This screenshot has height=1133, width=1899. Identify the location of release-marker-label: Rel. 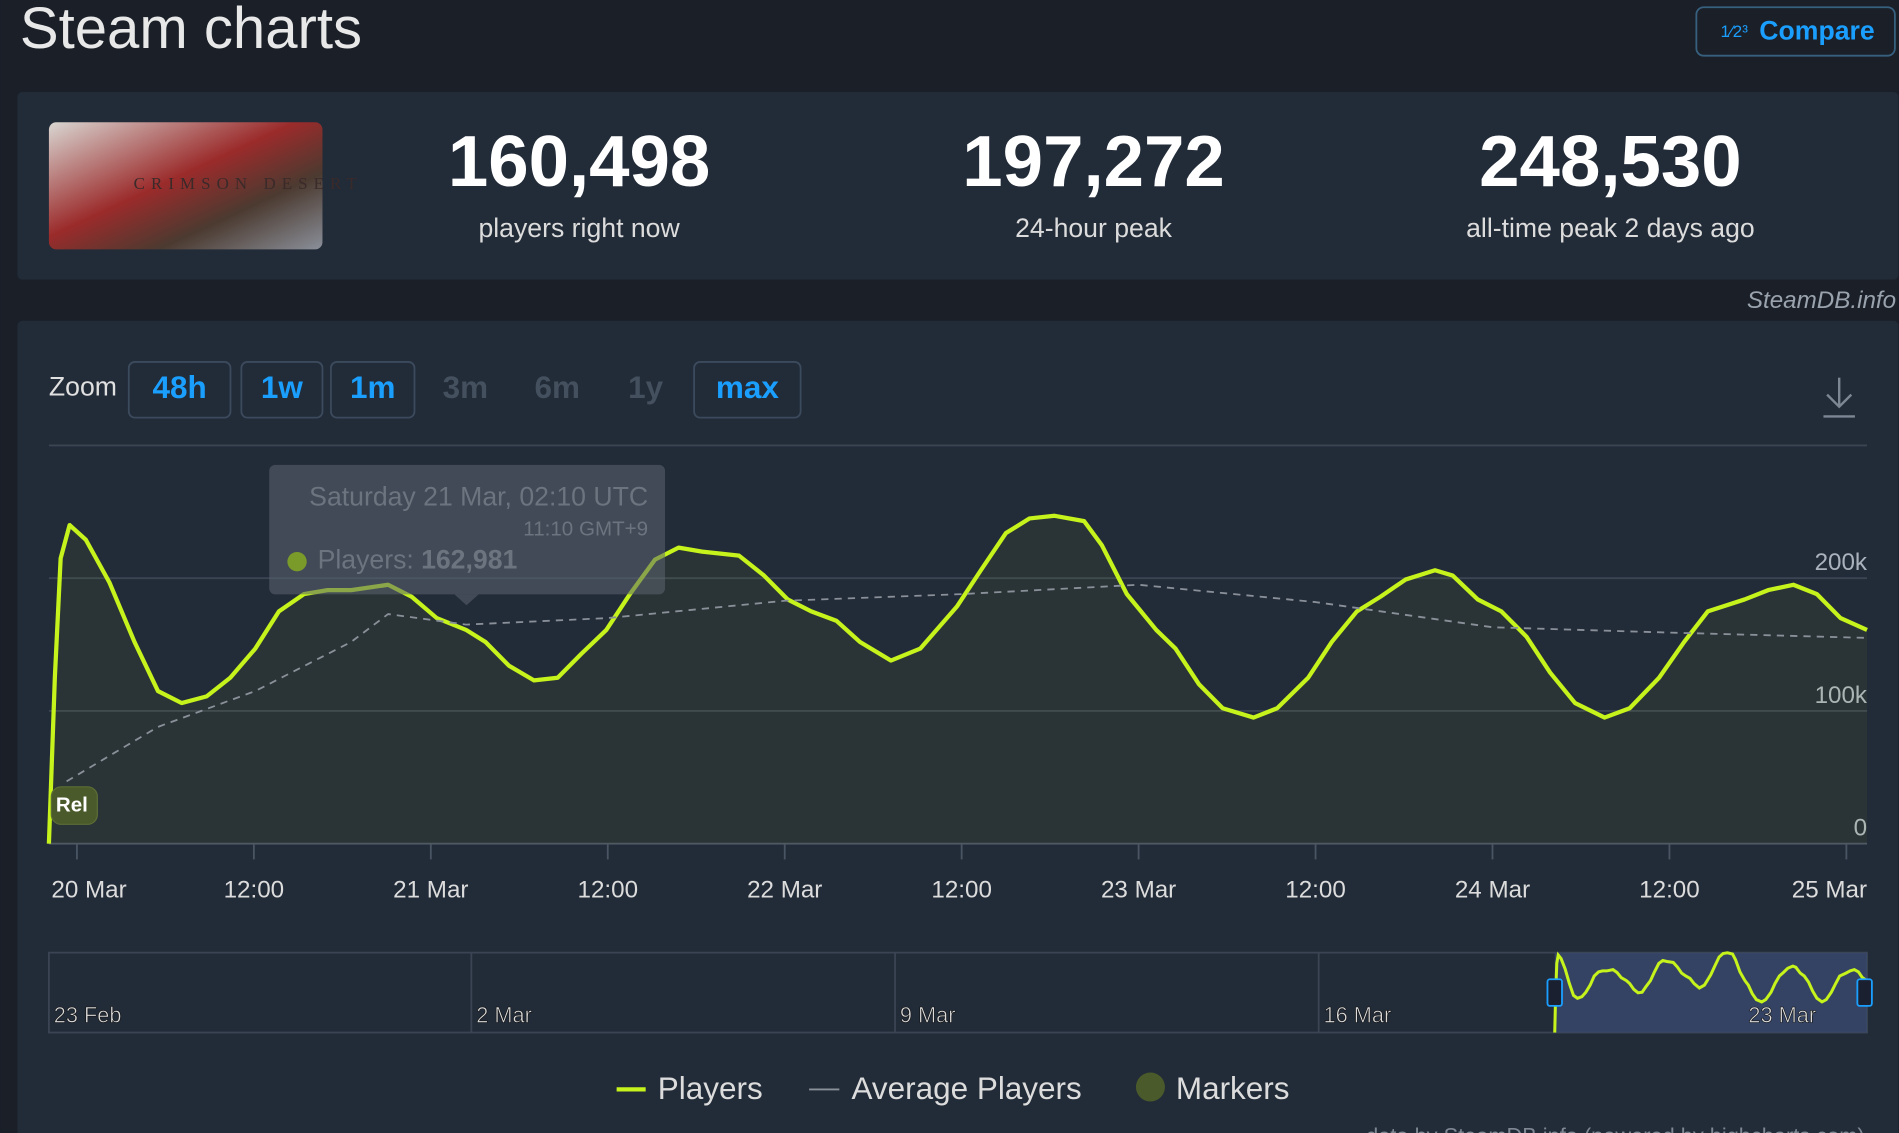
(72, 805).